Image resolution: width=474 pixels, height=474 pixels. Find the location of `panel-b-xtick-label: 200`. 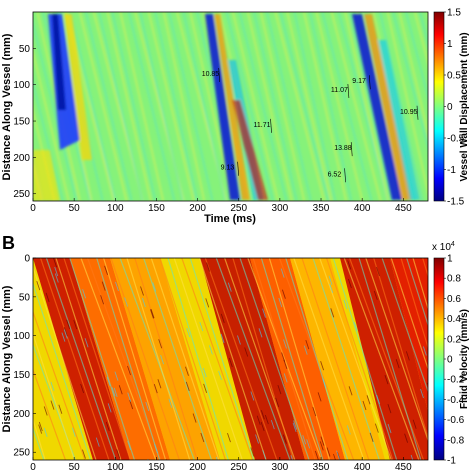

panel-b-xtick-label: 200 is located at coordinates (197, 467).